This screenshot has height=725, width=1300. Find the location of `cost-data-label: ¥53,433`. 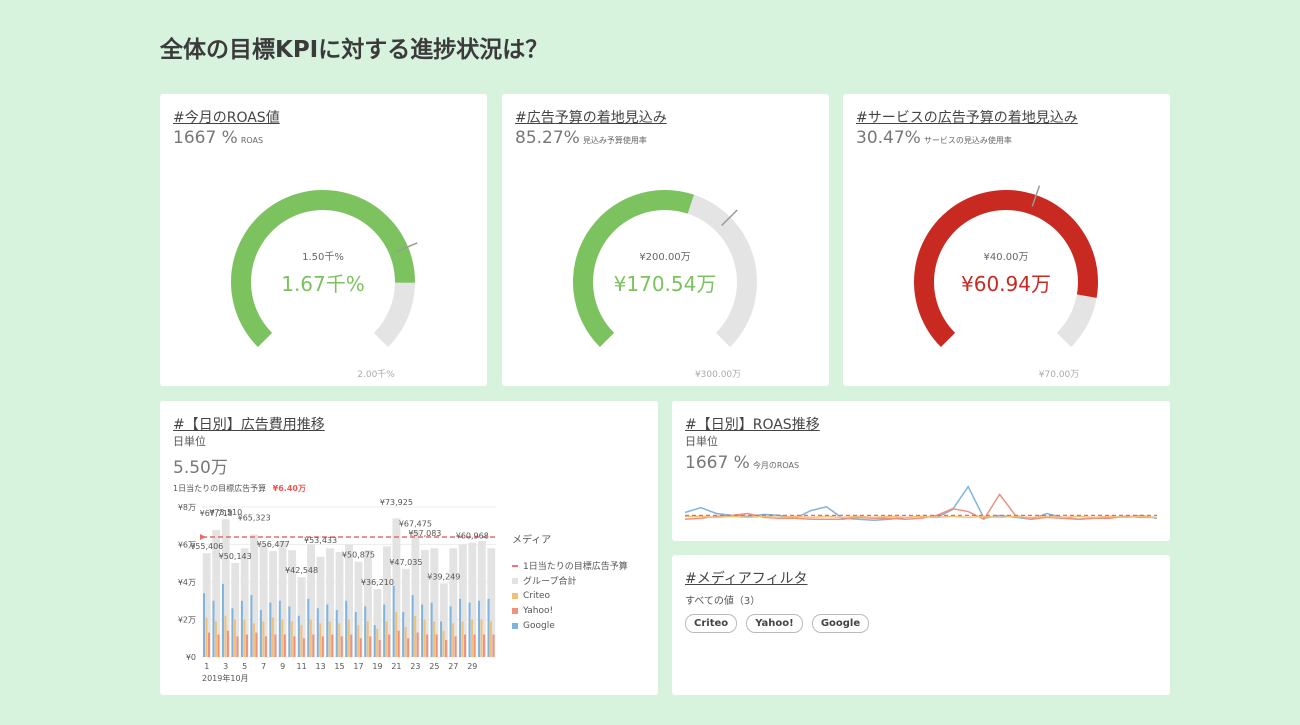

cost-data-label: ¥53,433 is located at coordinates (320, 540).